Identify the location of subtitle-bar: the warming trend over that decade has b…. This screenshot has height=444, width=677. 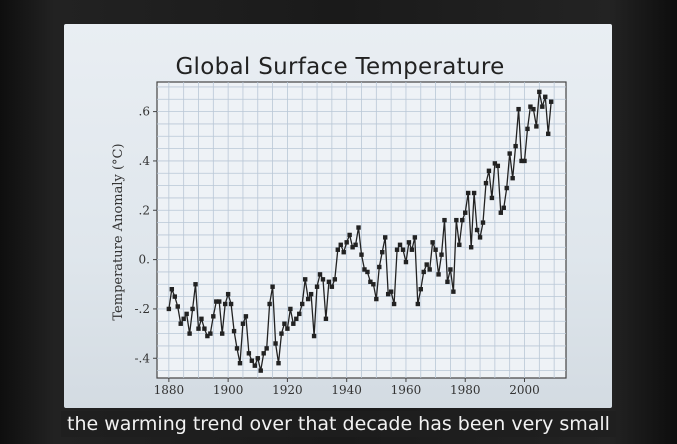
(338, 424).